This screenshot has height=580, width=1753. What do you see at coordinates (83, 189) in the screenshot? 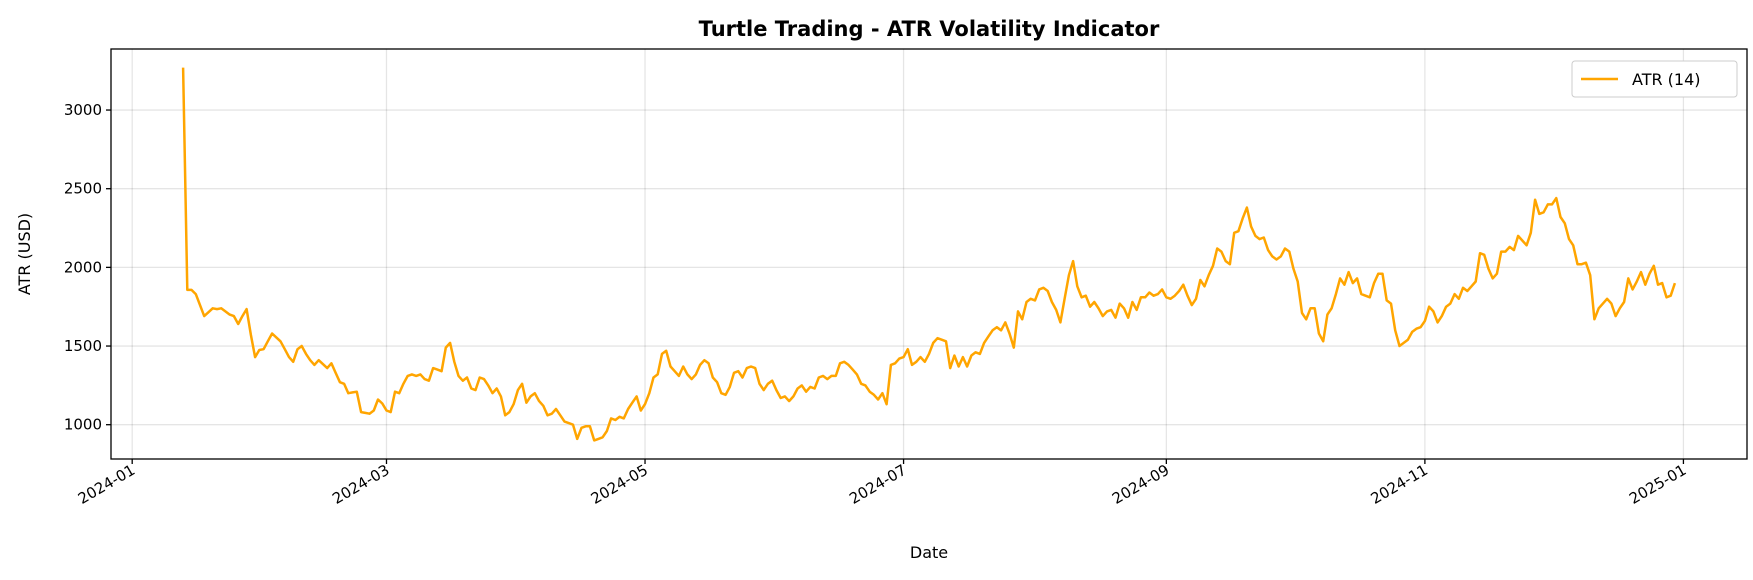
I see `y-tick-label: 2500` at bounding box center [83, 189].